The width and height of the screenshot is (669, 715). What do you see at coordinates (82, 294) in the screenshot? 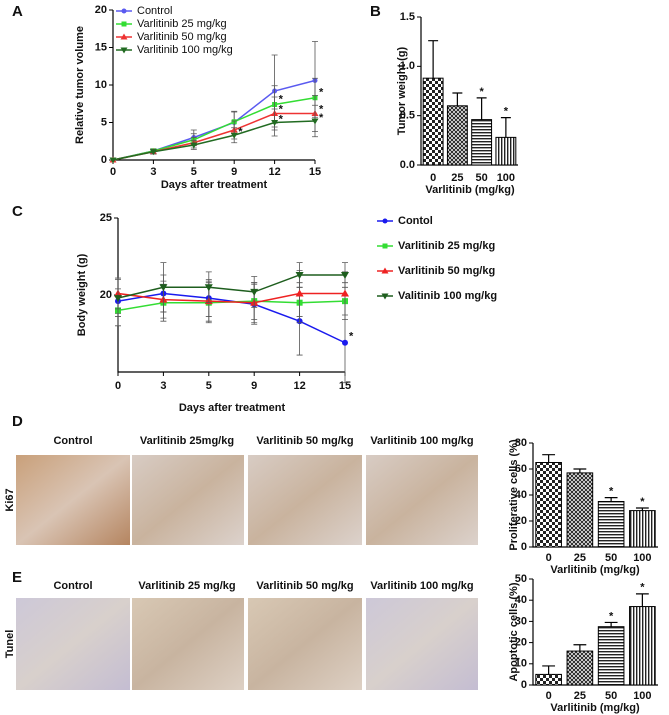
I see `y-axis-label: Body weight (g)` at bounding box center [82, 294].